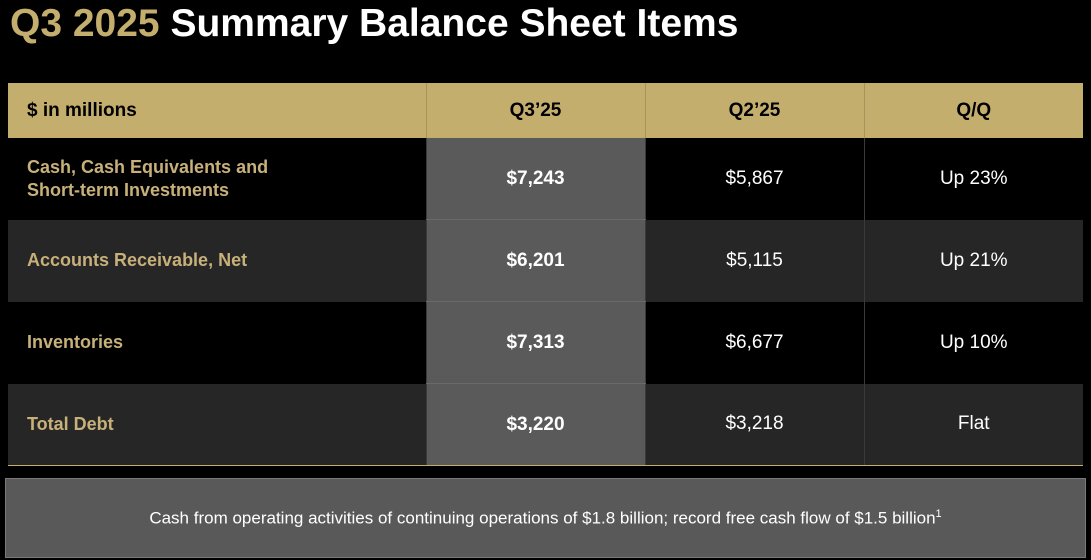 The width and height of the screenshot is (1091, 560). Describe the element at coordinates (754, 179) in the screenshot. I see `table-cell: $5,867` at that location.